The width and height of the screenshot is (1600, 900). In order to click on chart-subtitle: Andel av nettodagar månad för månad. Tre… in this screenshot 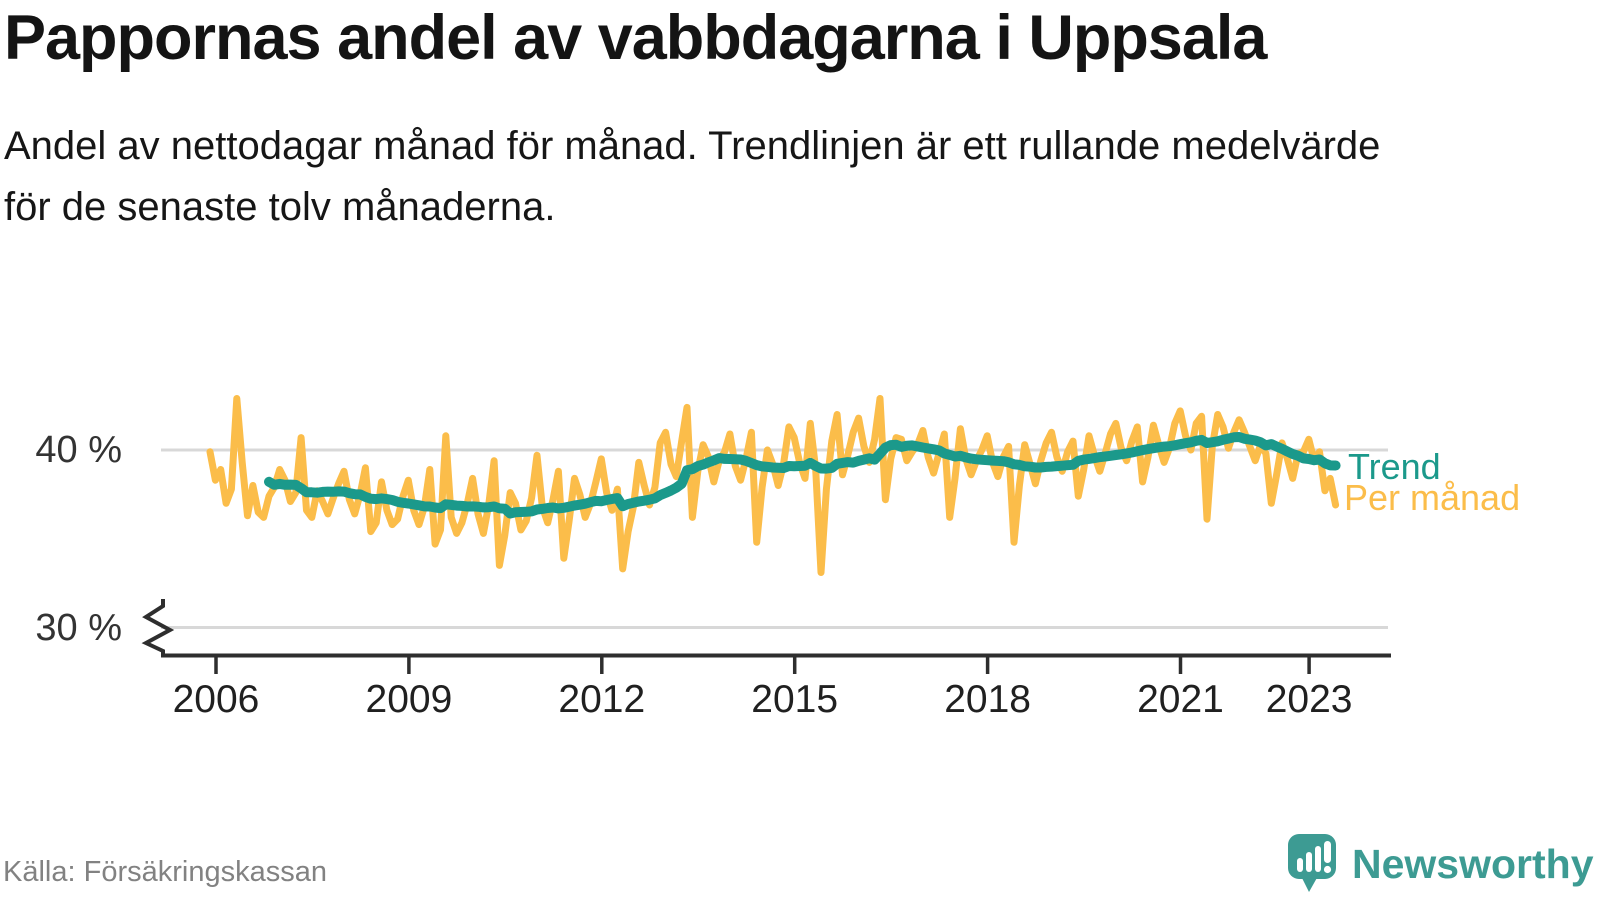, I will do `click(692, 176)`.